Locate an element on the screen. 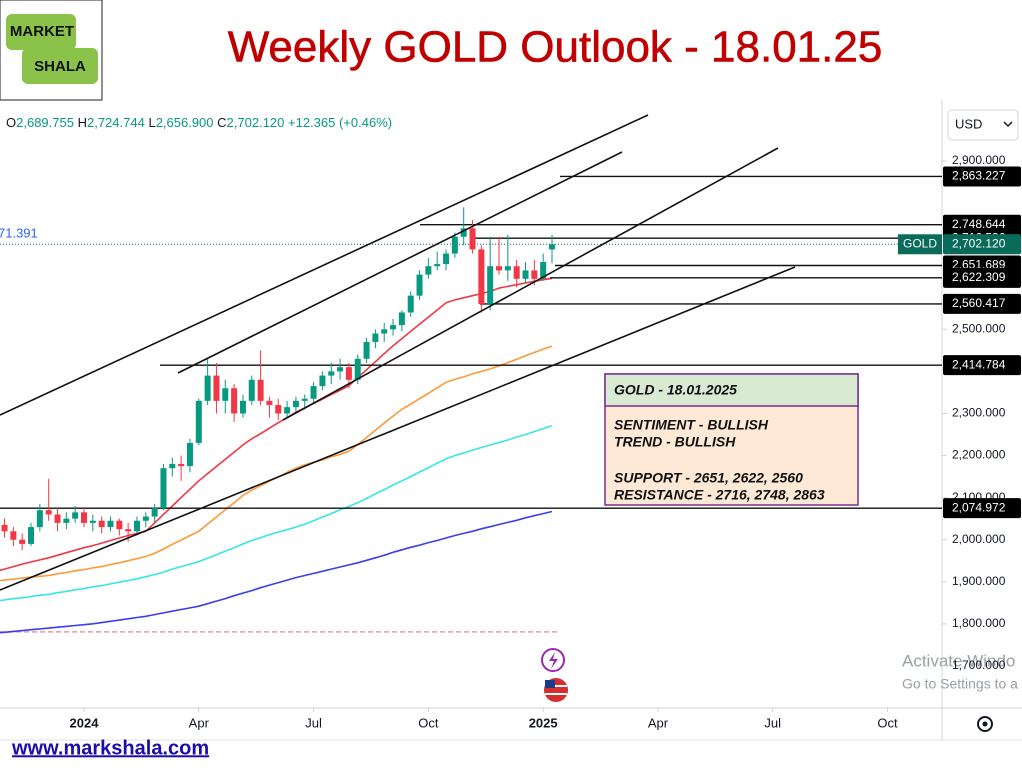 The height and width of the screenshot is (768, 1022). y-tick-label: 1,800.000 is located at coordinates (979, 623).